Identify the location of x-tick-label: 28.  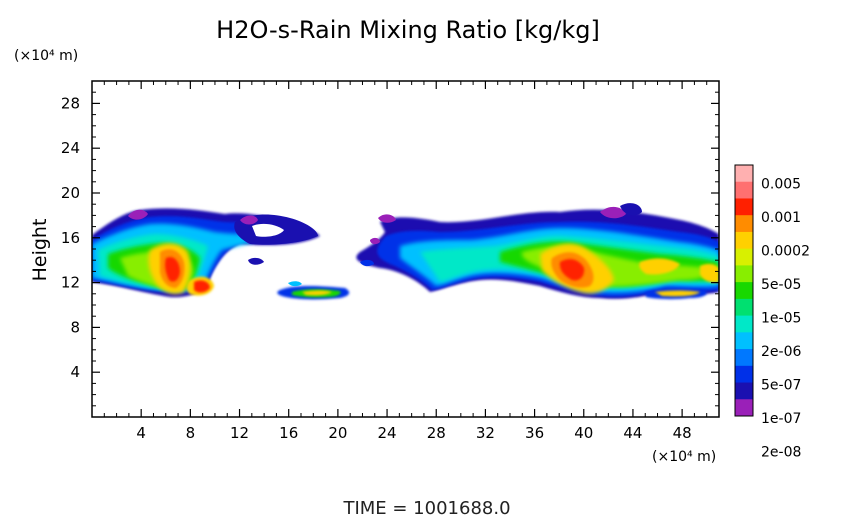
(436, 433).